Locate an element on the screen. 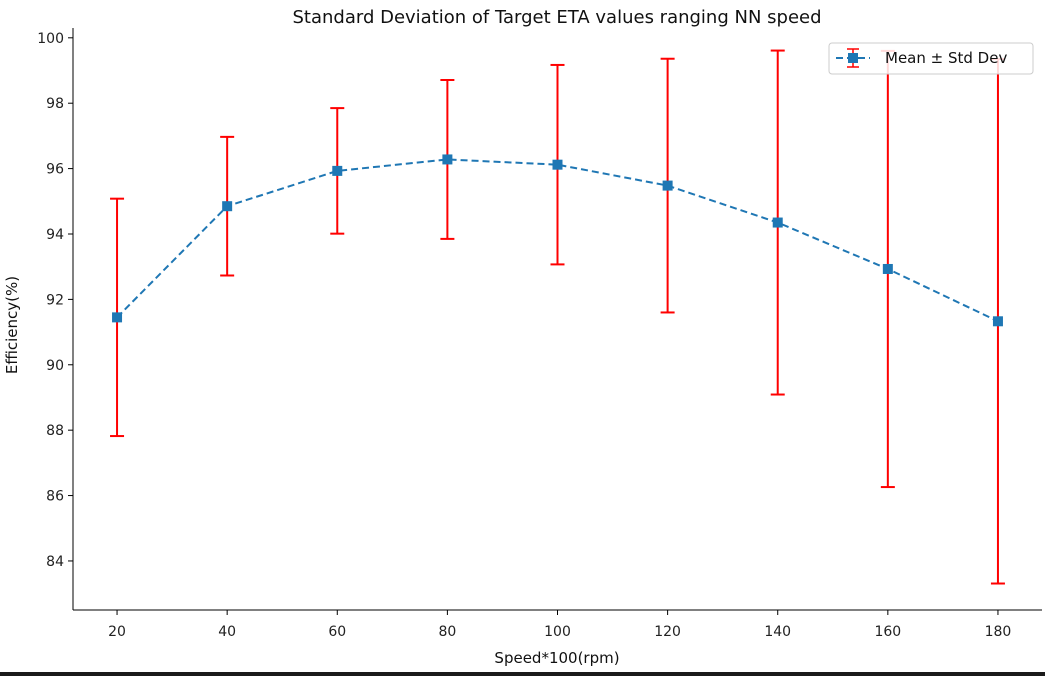 This screenshot has width=1045, height=676. y-tick-label: 94 is located at coordinates (55, 235).